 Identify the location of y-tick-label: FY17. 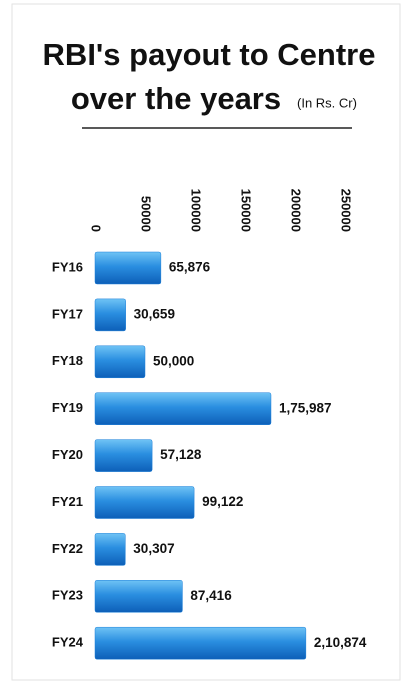
(67, 313).